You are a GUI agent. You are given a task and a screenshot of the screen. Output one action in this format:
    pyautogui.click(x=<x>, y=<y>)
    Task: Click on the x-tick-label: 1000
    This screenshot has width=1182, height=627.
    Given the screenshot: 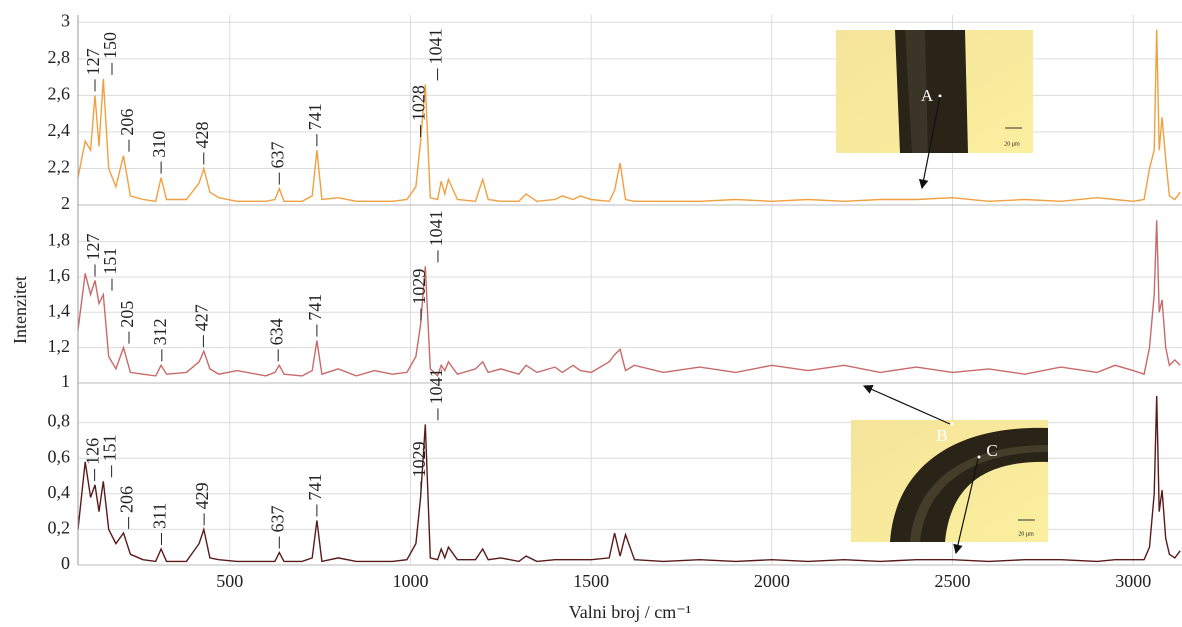 What is the action you would take?
    pyautogui.click(x=410, y=581)
    